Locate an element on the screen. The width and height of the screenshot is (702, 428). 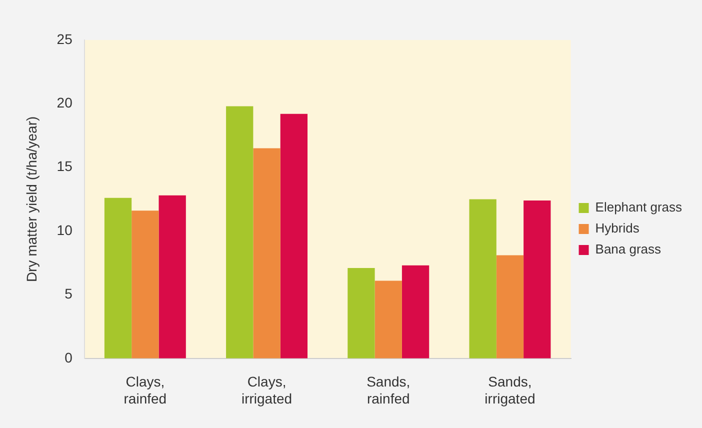
y-tick-label: 25 is located at coordinates (64, 38).